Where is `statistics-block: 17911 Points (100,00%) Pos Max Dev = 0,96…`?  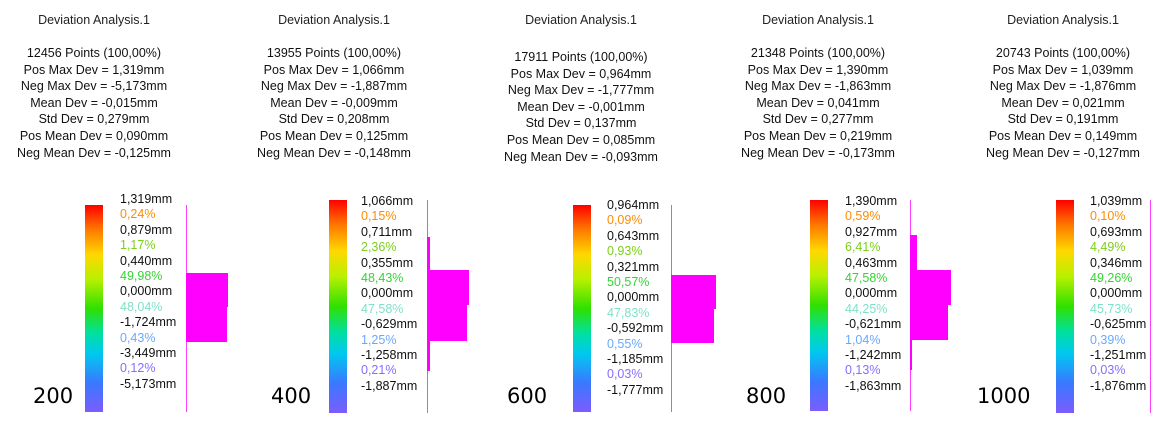
statistics-block: 17911 Points (100,00%) Pos Max Dev = 0,96… is located at coordinates (581, 107).